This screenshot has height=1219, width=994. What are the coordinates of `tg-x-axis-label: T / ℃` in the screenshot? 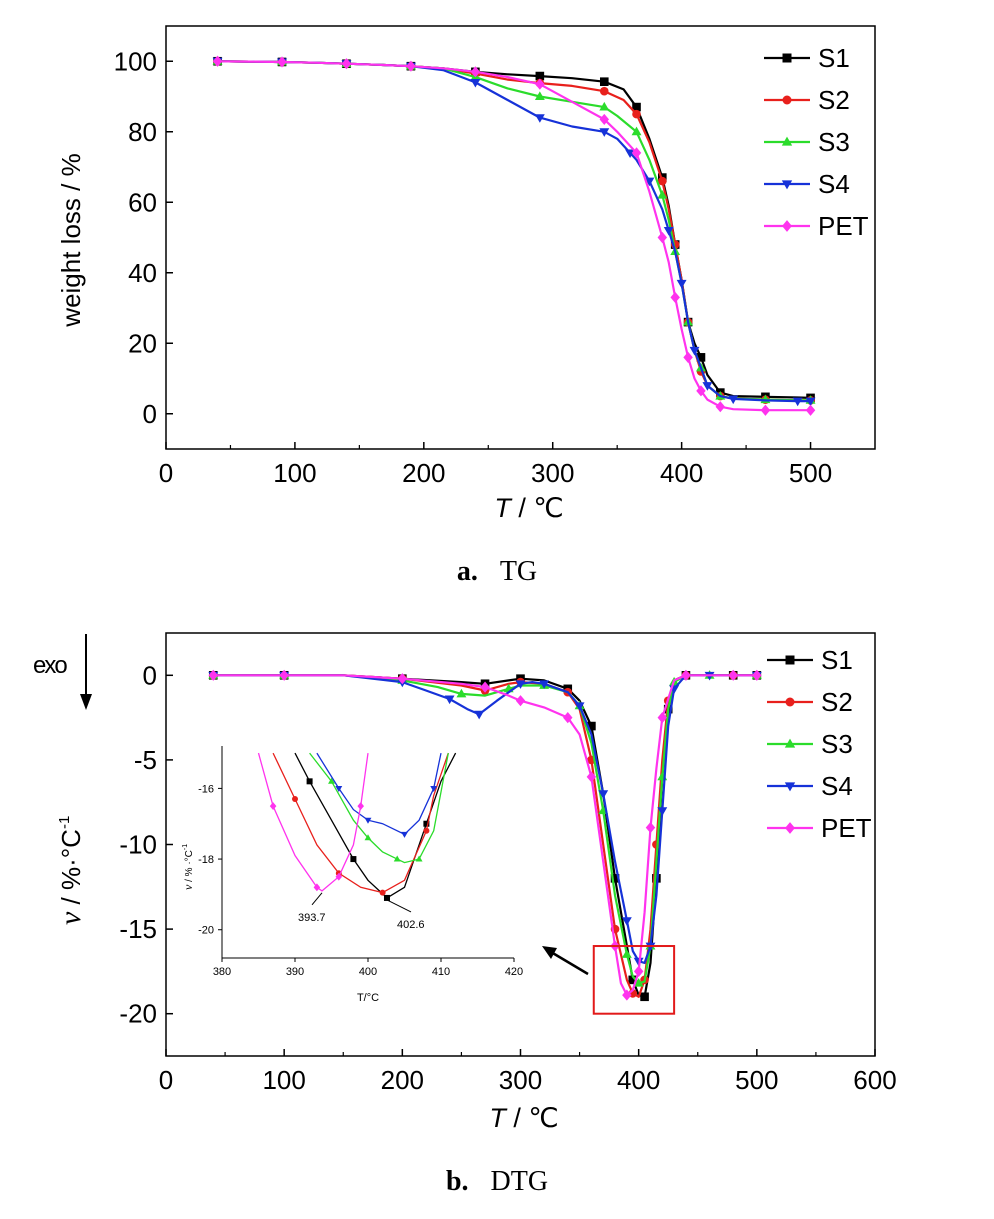 It's located at (528, 508).